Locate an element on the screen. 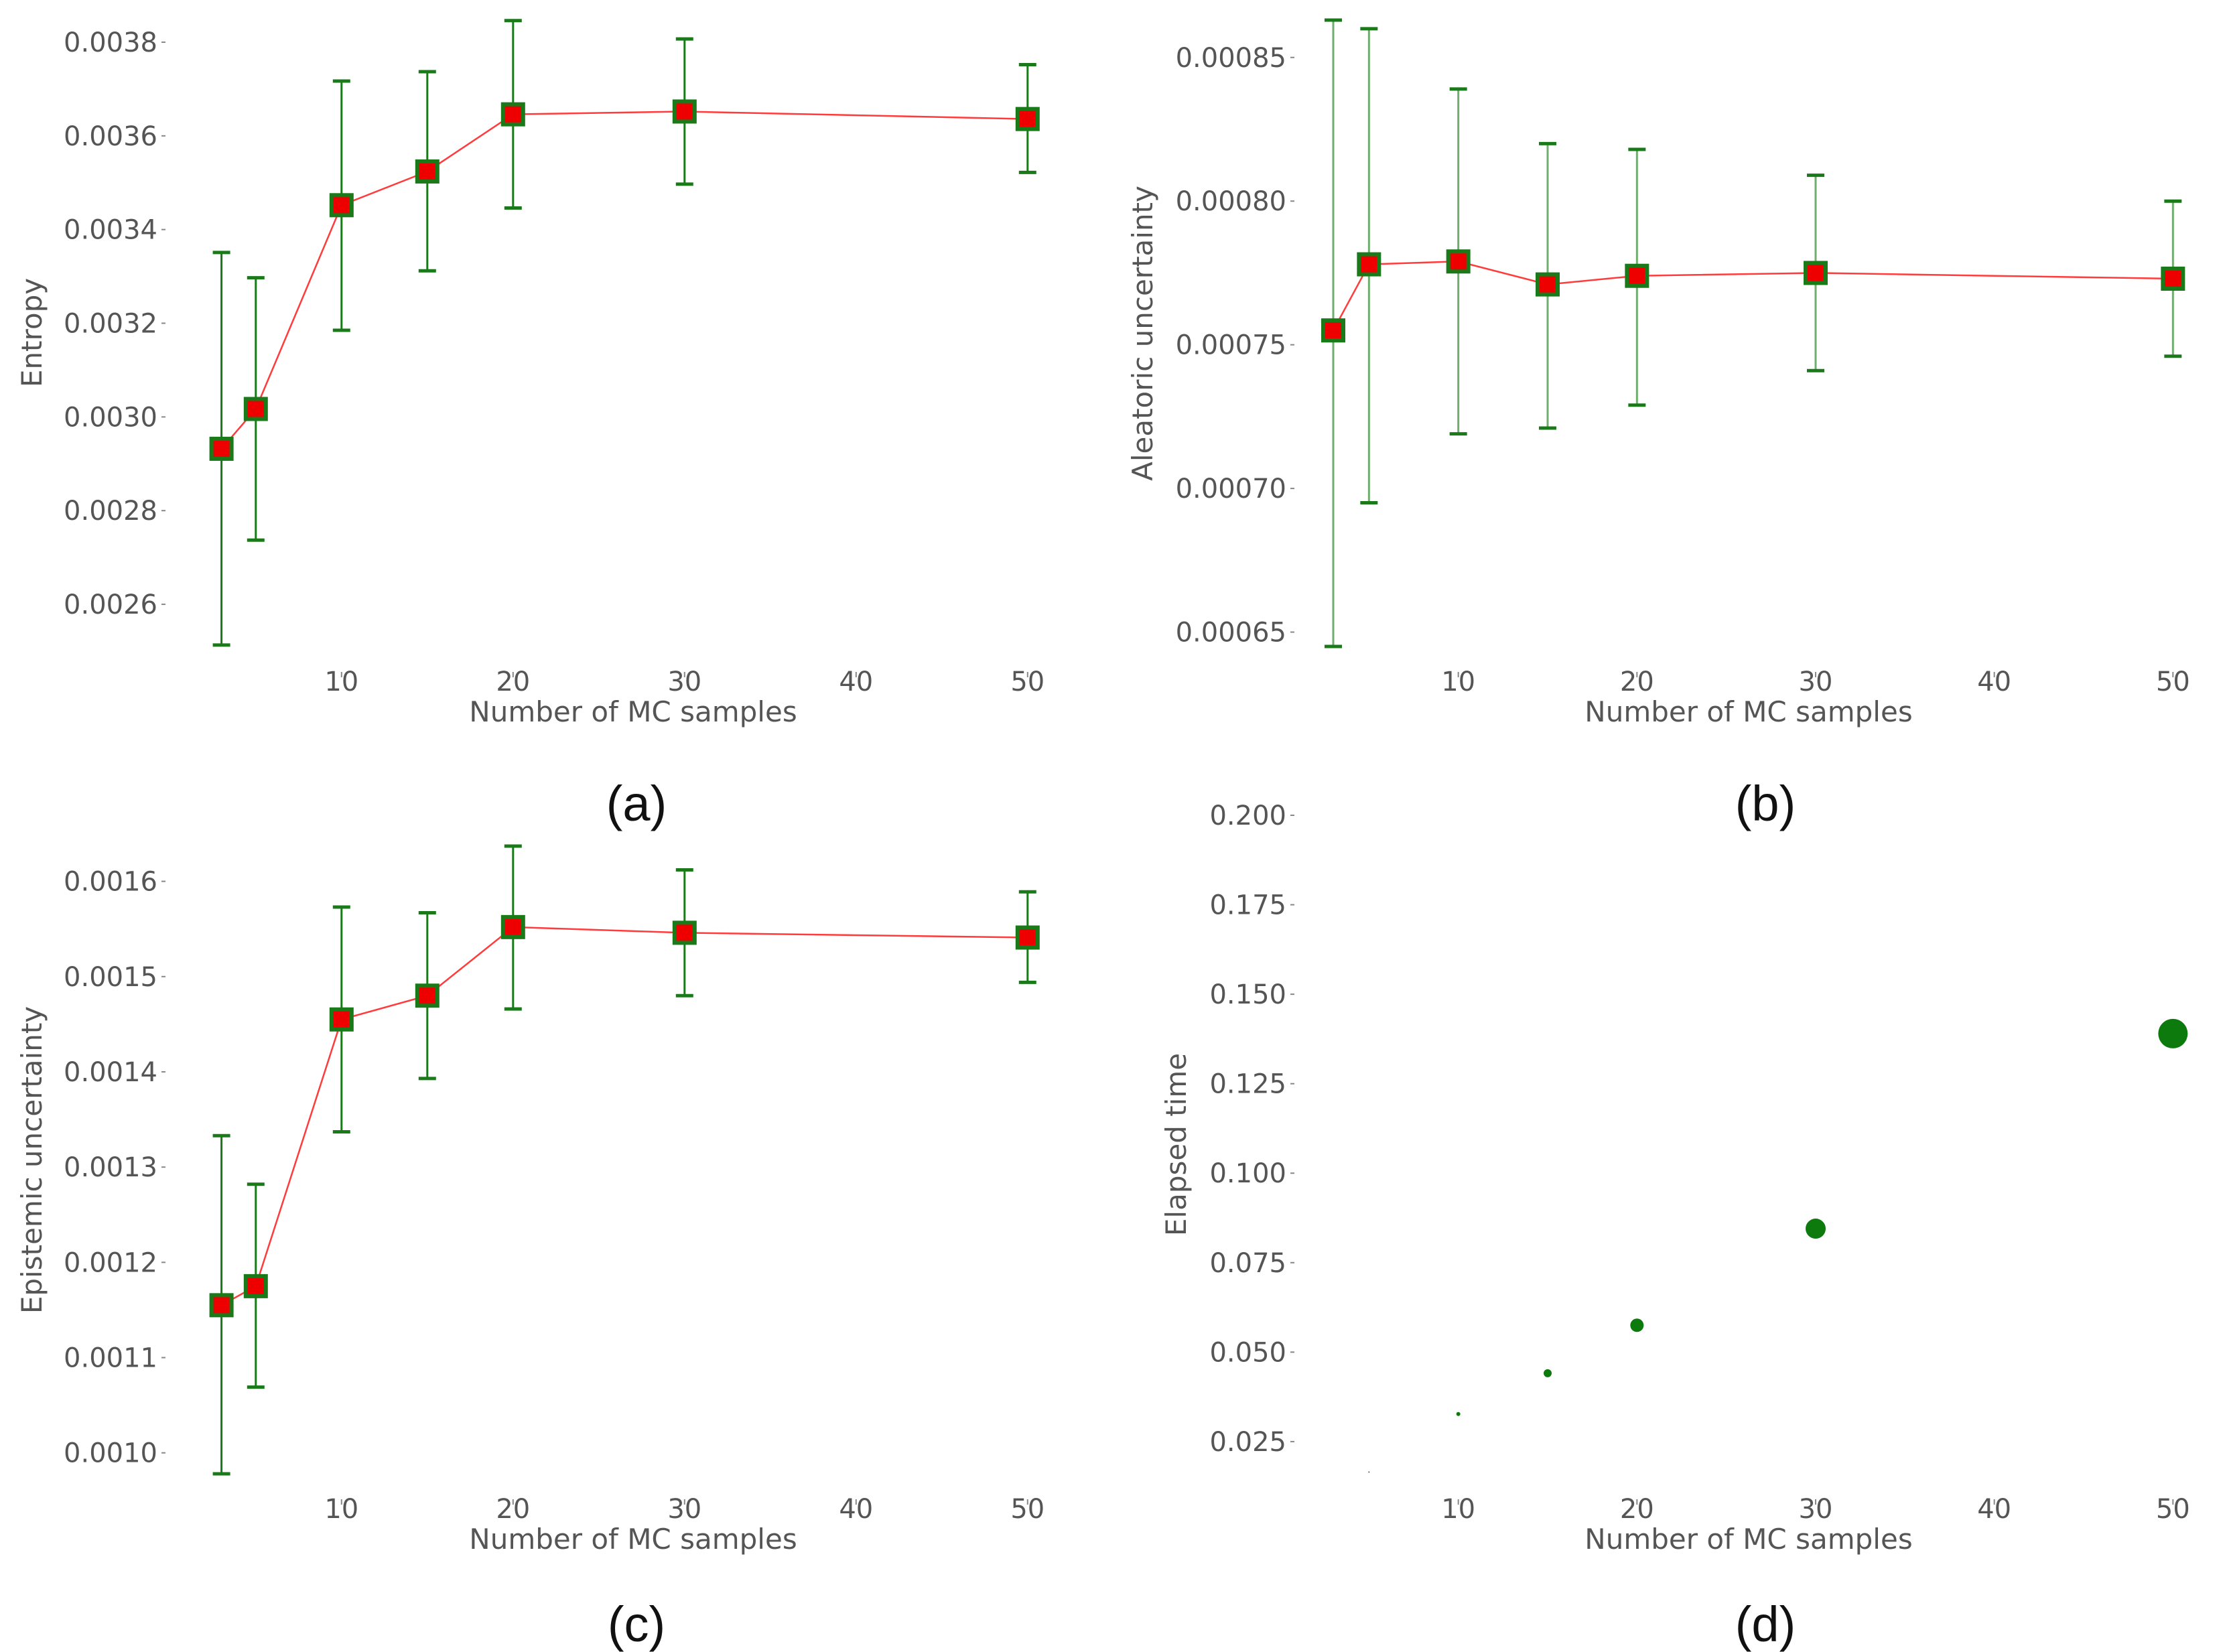  y-tick-label: 0.200 is located at coordinates (1247, 816).